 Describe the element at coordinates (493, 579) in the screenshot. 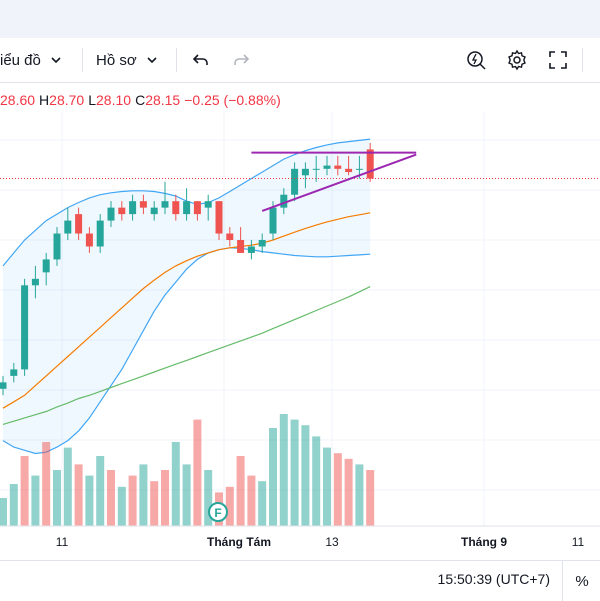

I see `clock-timezone: 15:50:39 (UTC+7)` at that location.